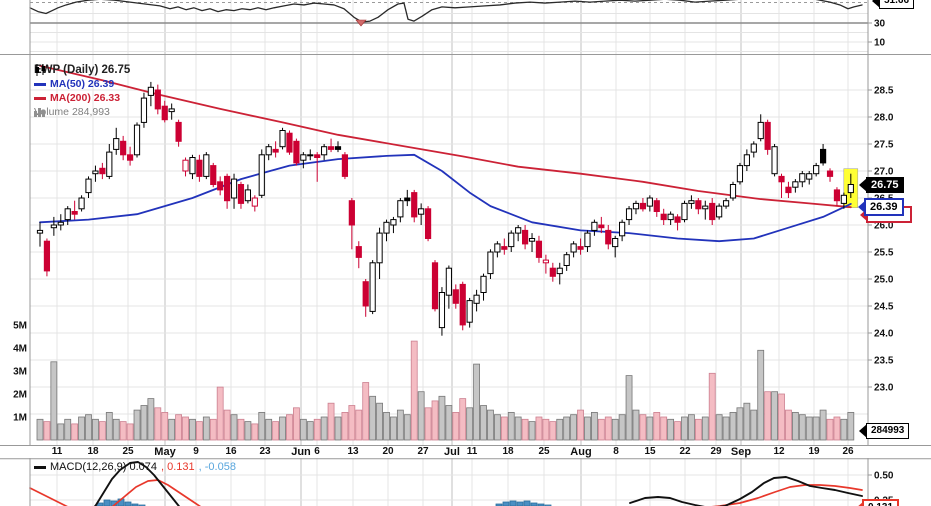 The height and width of the screenshot is (506, 931). Describe the element at coordinates (884, 207) in the screenshot. I see `ma50-value-box: 26.39` at that location.